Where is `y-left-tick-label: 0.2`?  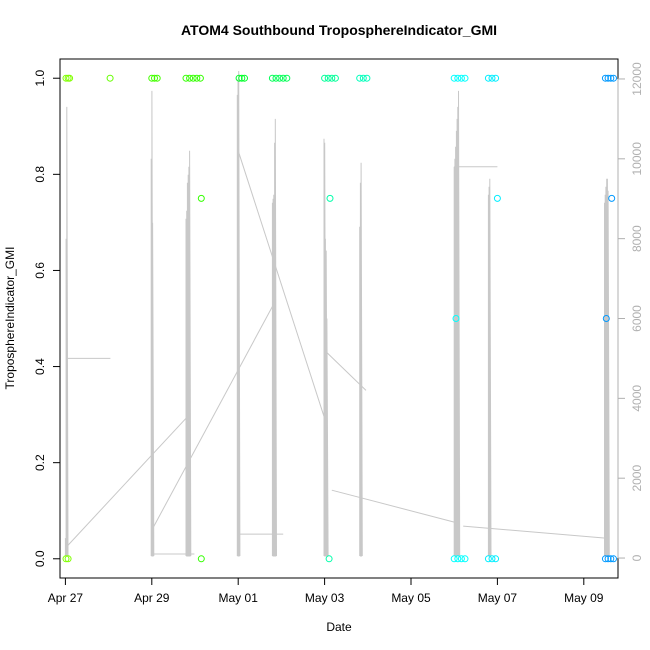 y-left-tick-label: 0.2 is located at coordinates (40, 462).